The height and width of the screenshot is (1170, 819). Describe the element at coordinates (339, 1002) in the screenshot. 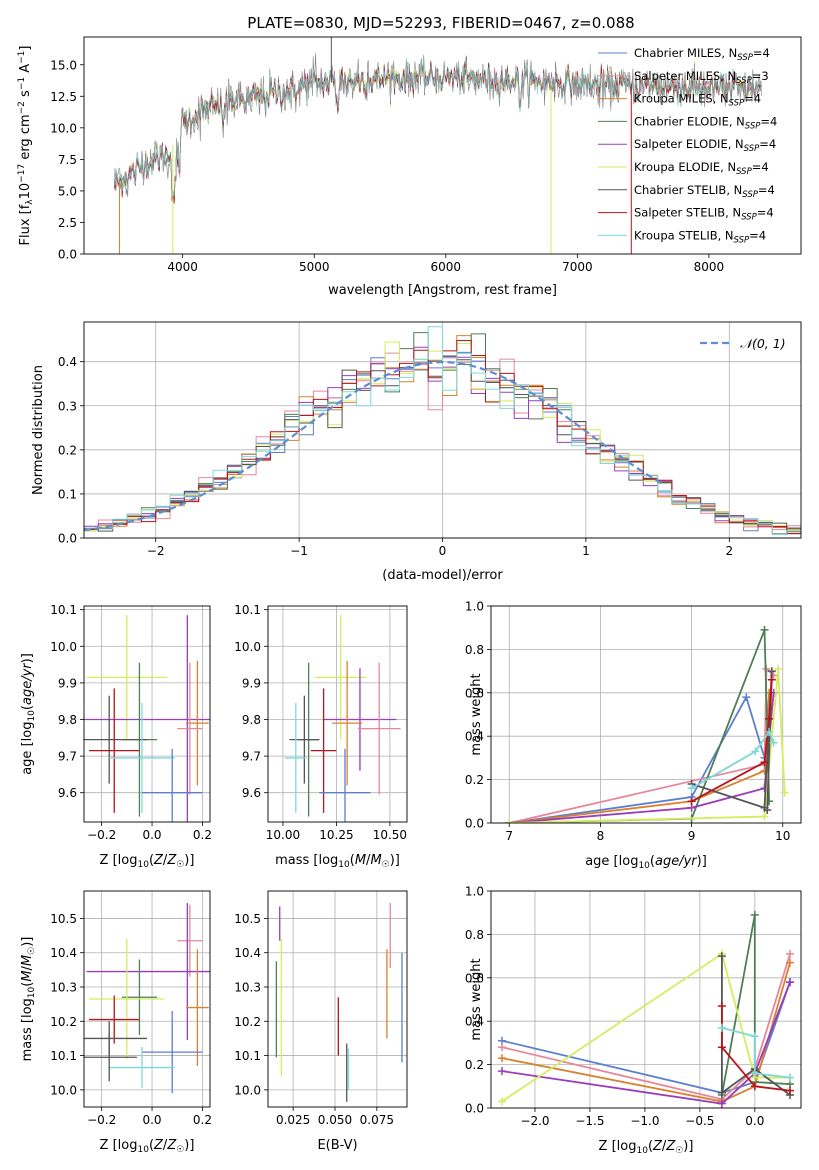

I see `plot-area-mass_vs_EBV` at that location.